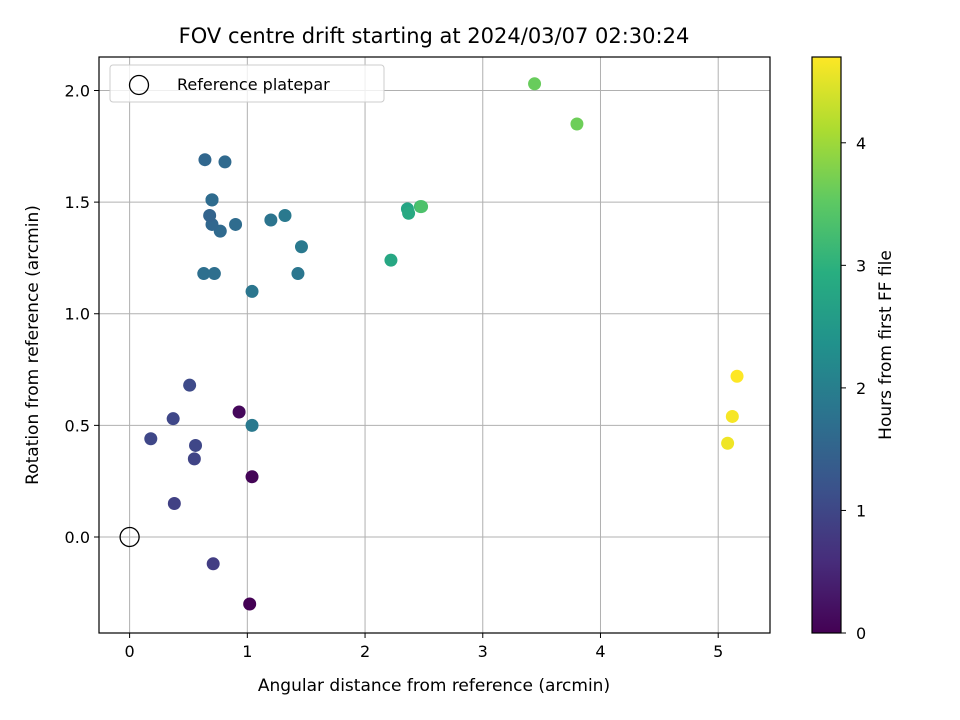  I want to click on y-tick-label: 0.0, so click(77, 537).